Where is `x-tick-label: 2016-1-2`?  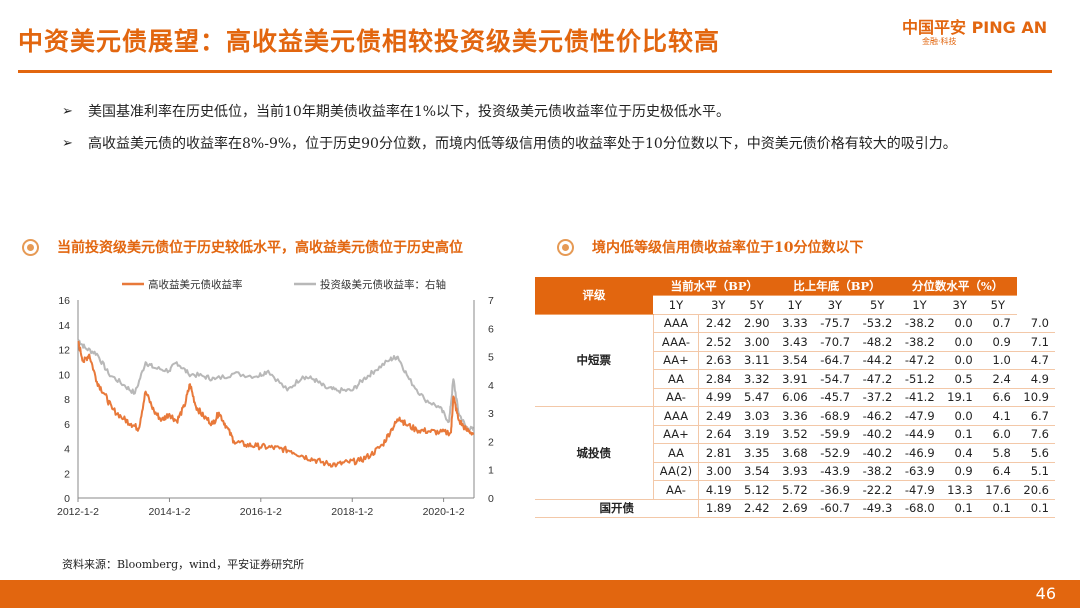 x-tick-label: 2016-1-2 is located at coordinates (261, 512).